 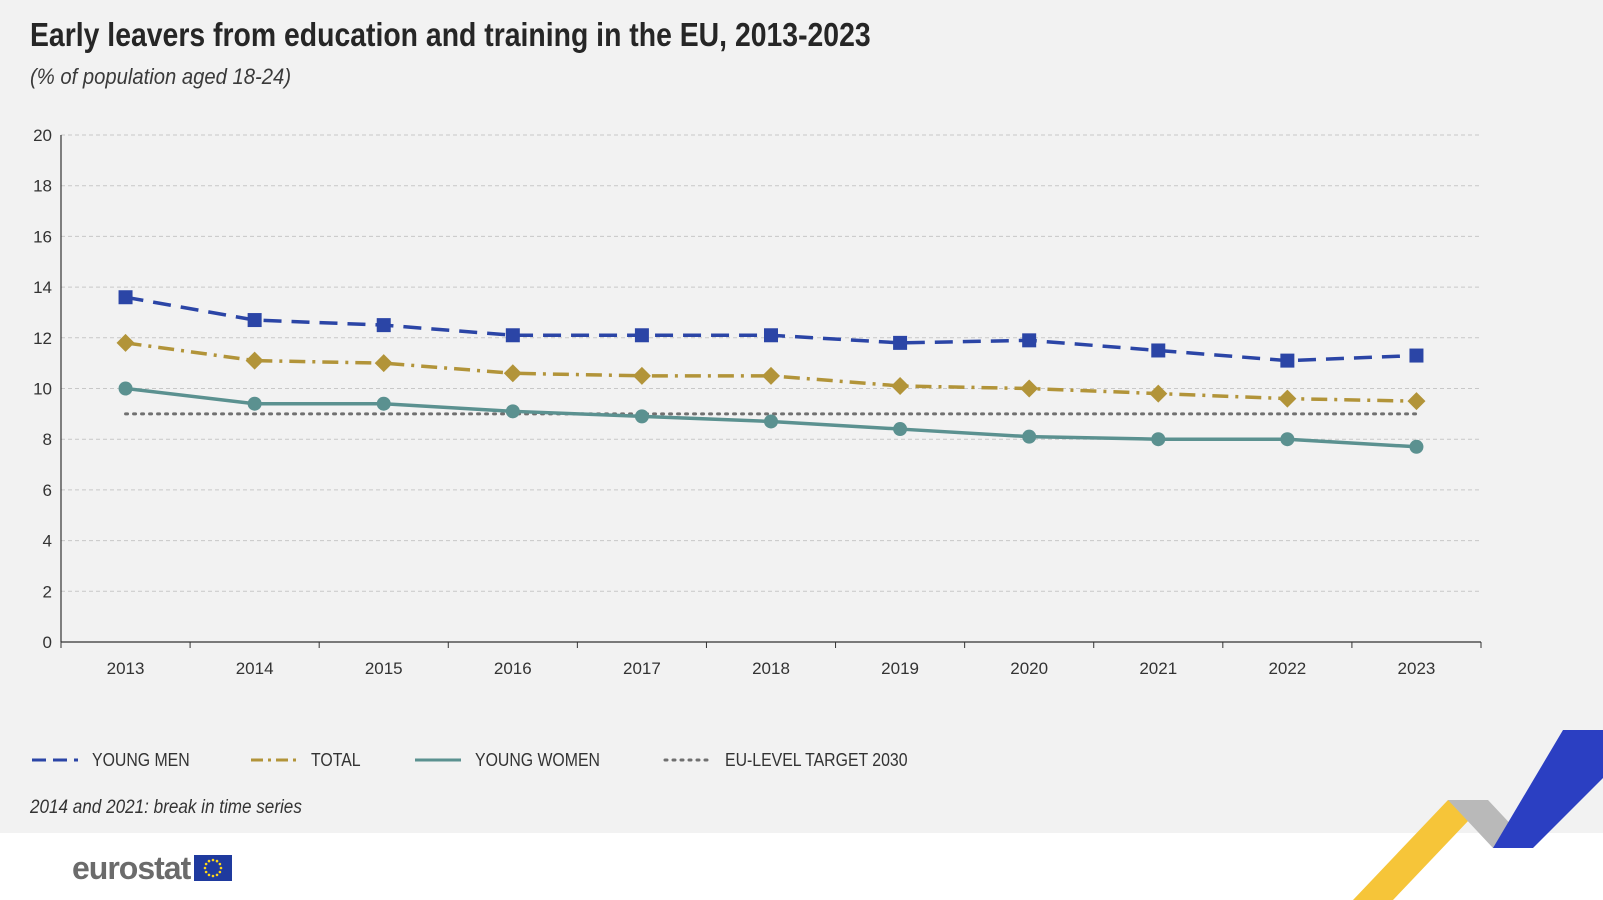 What do you see at coordinates (42, 186) in the screenshot?
I see `y-tick-label: 18` at bounding box center [42, 186].